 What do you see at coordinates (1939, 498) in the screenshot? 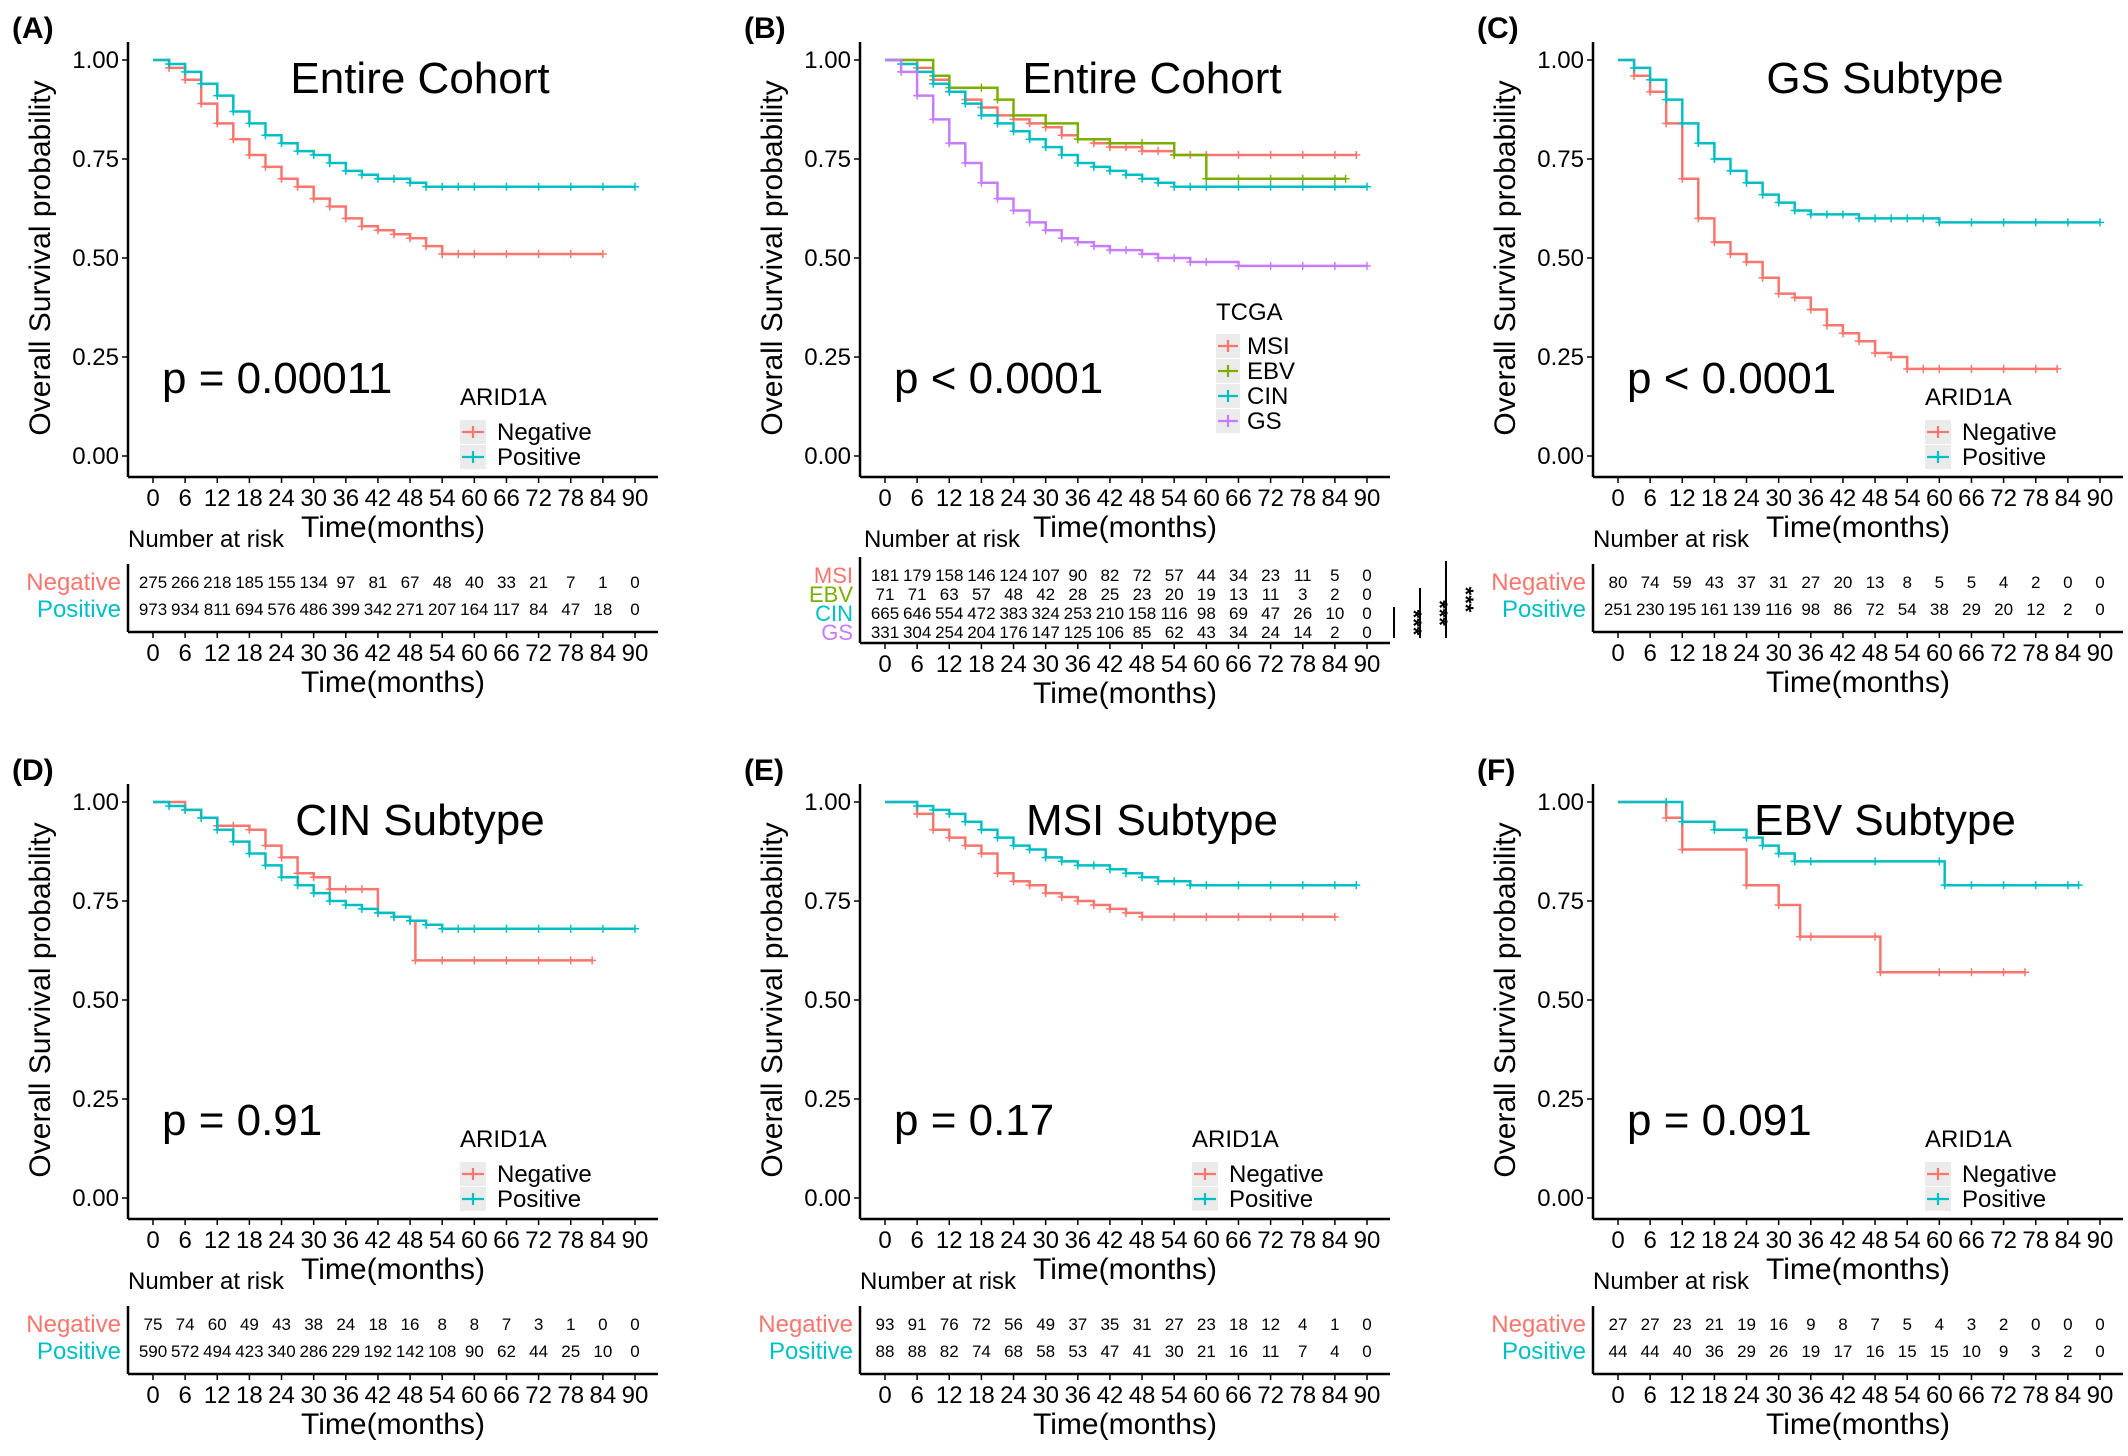
I see `x-tick-label: 60` at bounding box center [1939, 498].